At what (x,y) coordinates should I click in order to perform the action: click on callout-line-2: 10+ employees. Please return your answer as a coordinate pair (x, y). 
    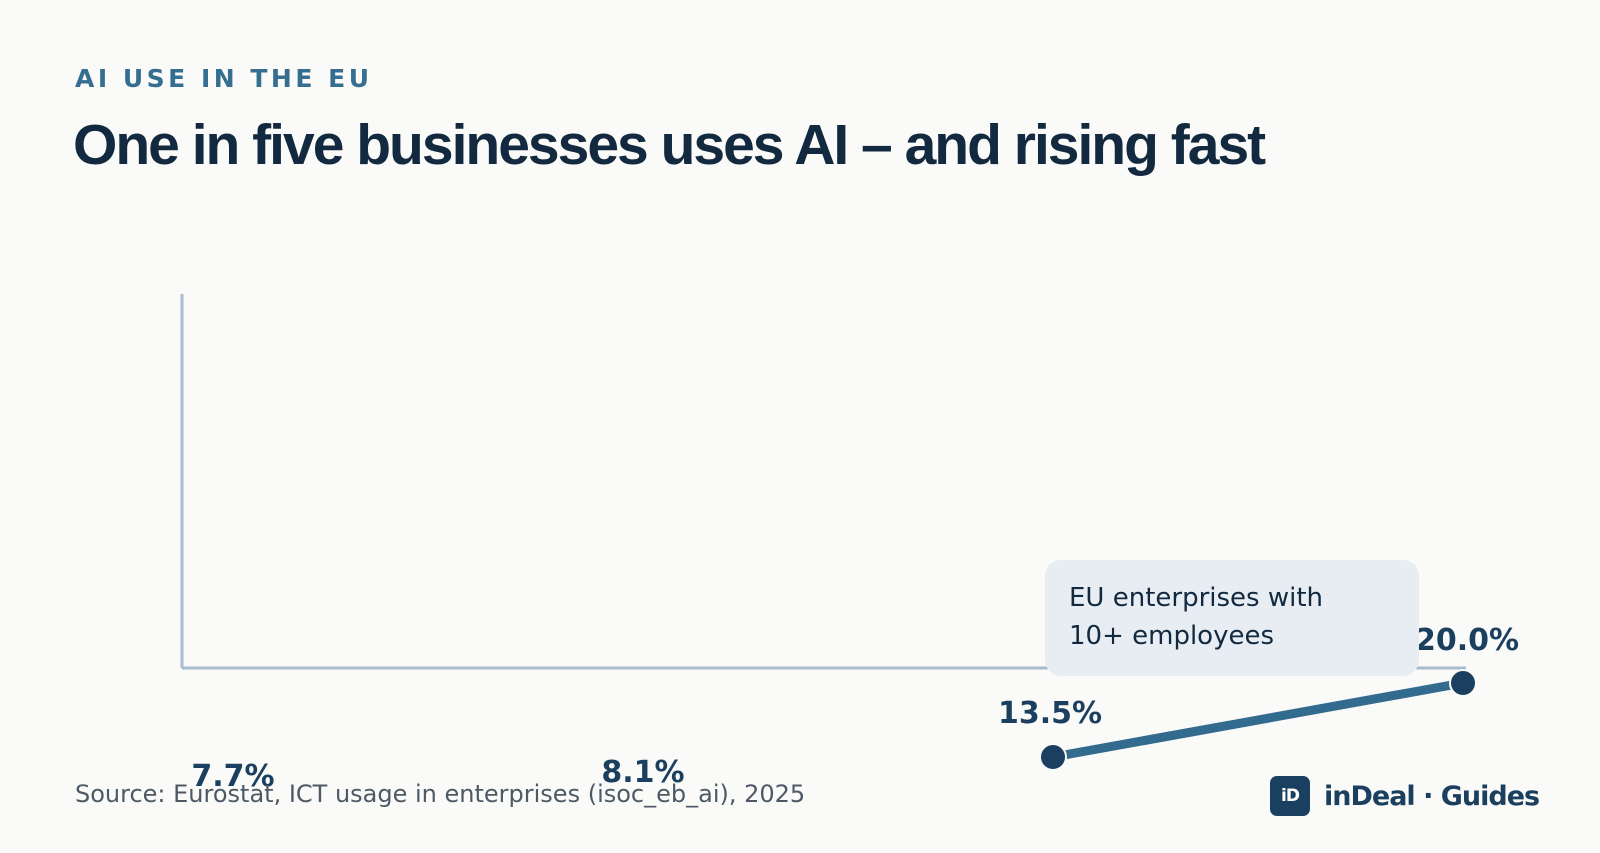
    Looking at the image, I should click on (1172, 636).